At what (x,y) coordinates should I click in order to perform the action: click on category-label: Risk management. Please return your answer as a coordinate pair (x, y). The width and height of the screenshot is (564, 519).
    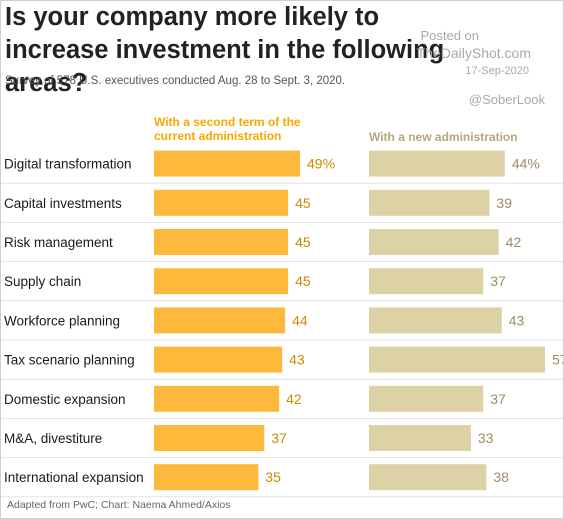
    Looking at the image, I should click on (58, 242).